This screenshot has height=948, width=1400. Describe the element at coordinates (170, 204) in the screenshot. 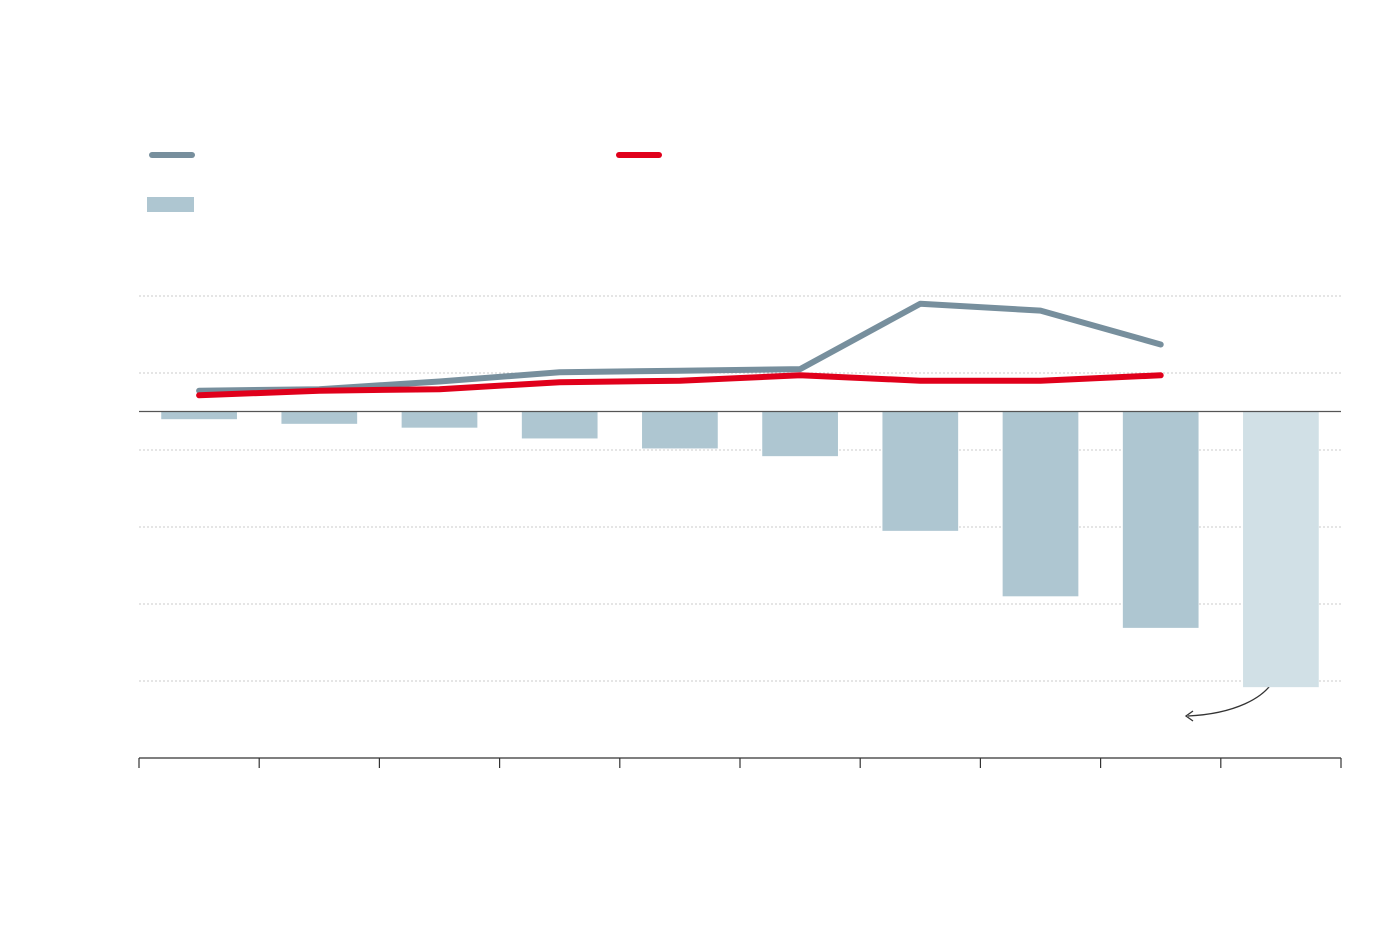

I see `legend-swatch` at that location.